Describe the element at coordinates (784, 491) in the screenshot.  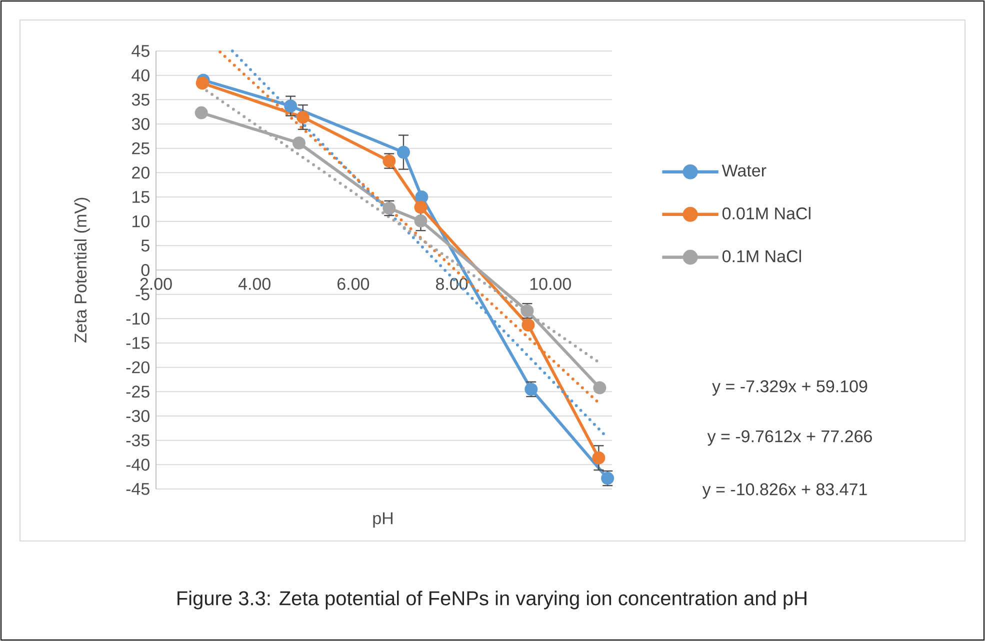
I see `text: y = -10.826x + 83.471` at that location.